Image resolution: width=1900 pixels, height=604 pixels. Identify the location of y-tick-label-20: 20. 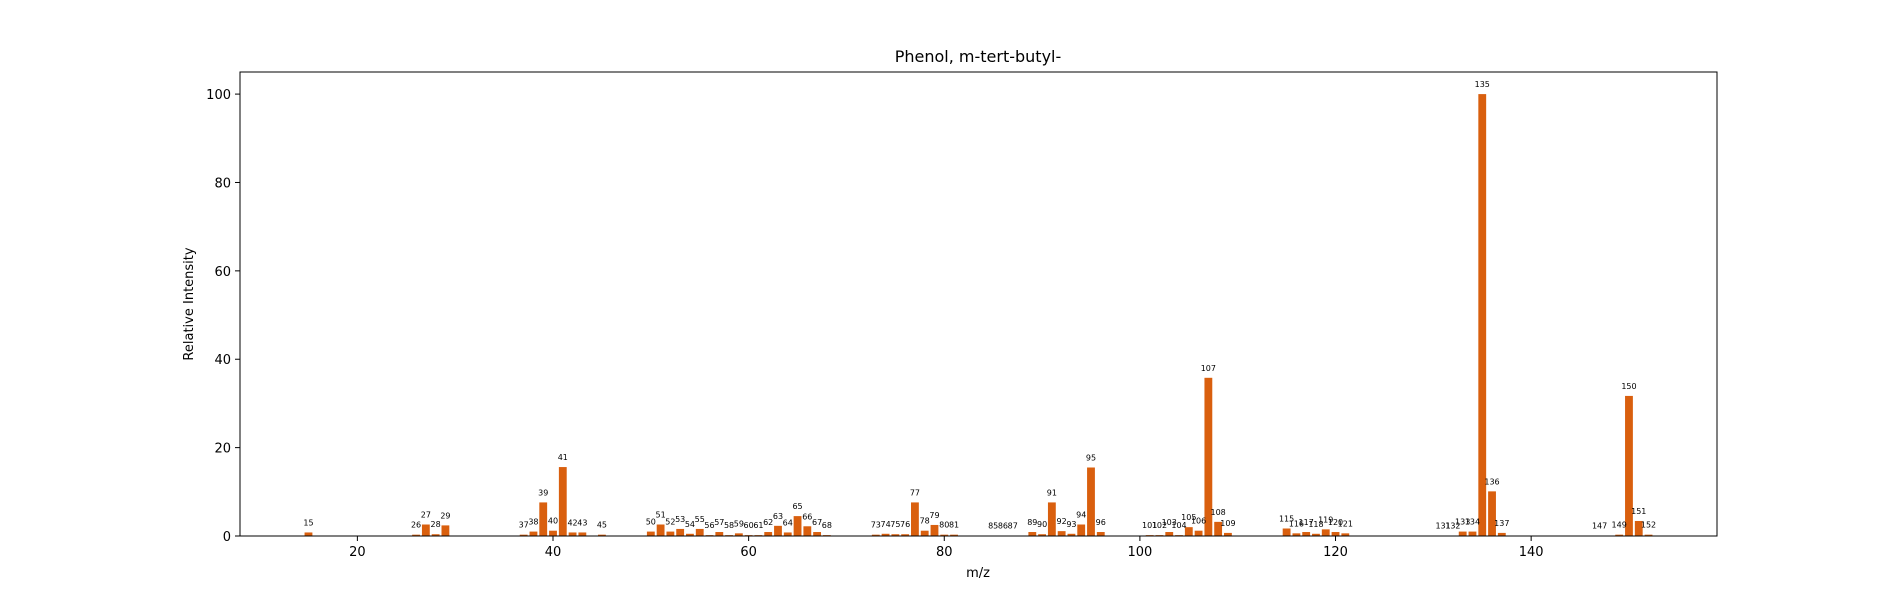
(222, 449).